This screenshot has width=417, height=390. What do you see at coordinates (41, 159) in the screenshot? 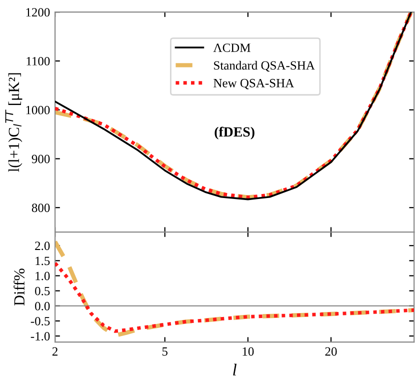
I see `y-tick-label: 900` at bounding box center [41, 159].